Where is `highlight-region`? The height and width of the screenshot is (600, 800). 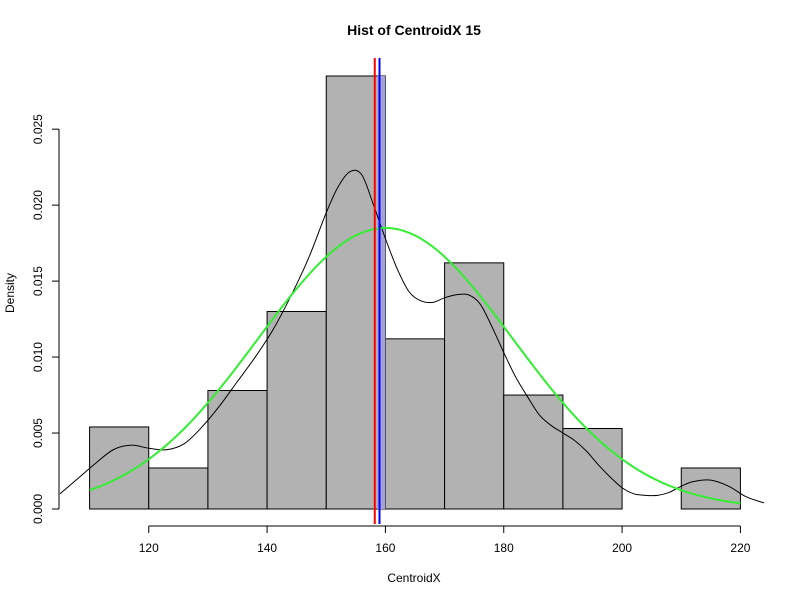 highlight-region is located at coordinates (381, 292).